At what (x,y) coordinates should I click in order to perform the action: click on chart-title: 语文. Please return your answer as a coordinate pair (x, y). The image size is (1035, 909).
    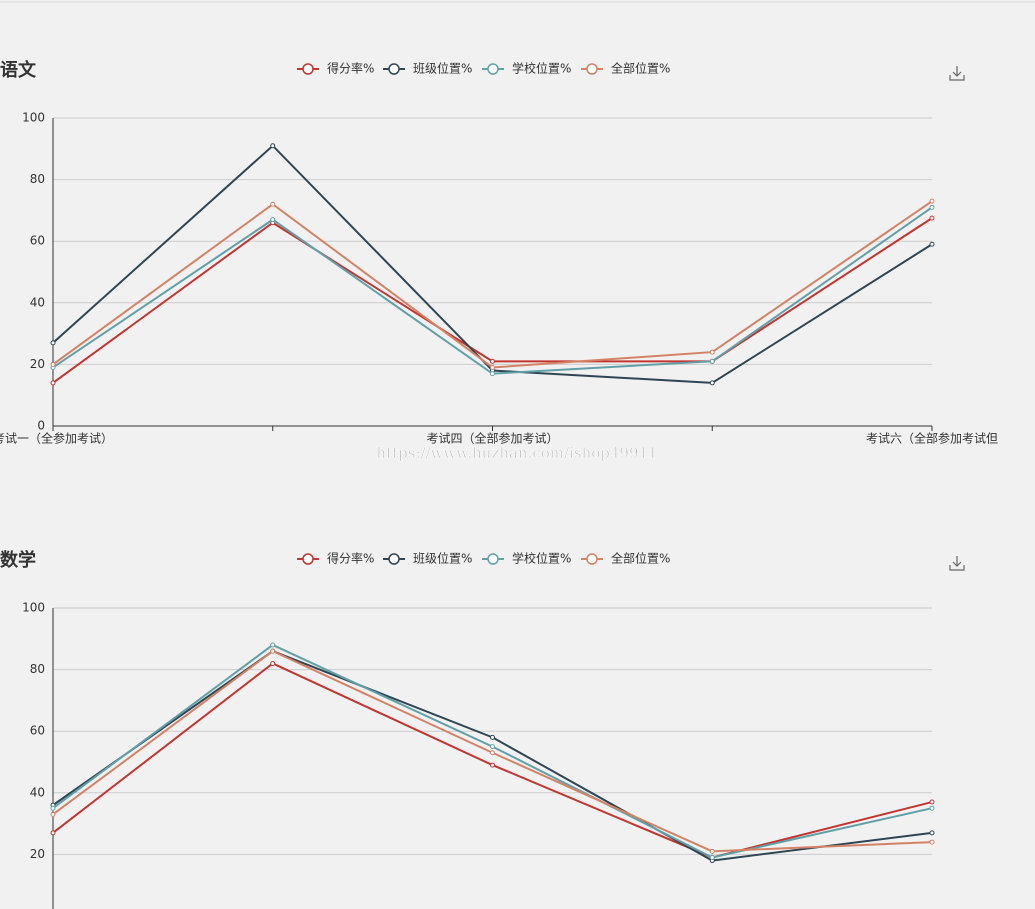
    Looking at the image, I should click on (18, 70).